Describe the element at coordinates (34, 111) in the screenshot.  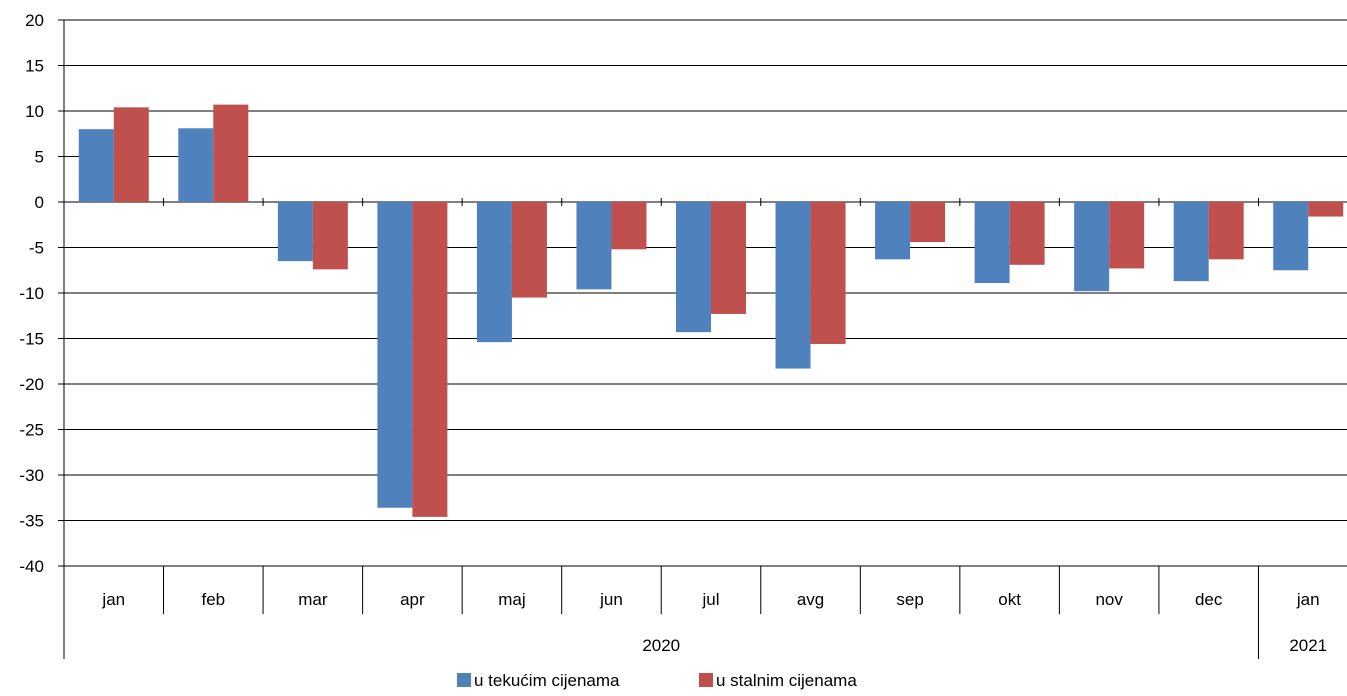
I see `y-tick-label: 10` at that location.